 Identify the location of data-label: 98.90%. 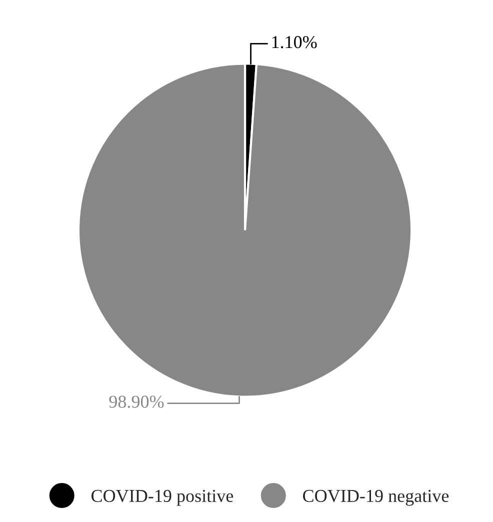
(136, 402).